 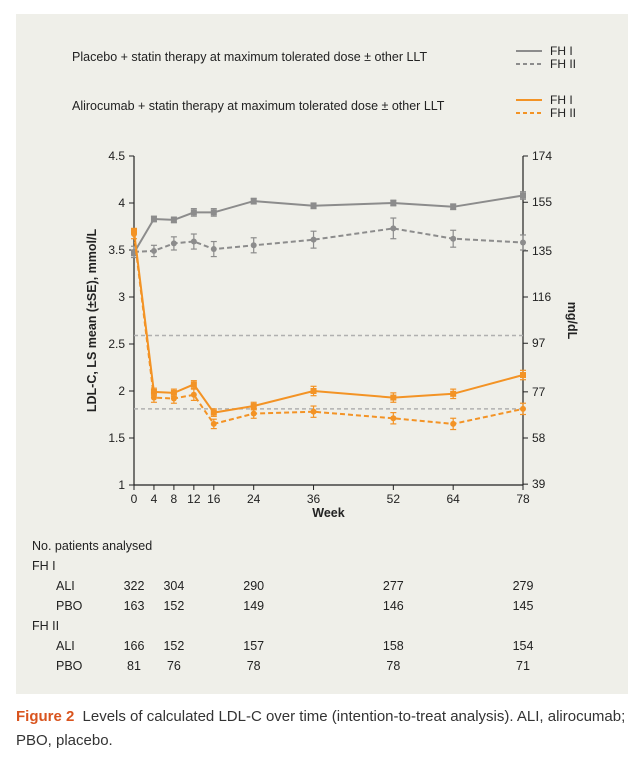 What do you see at coordinates (116, 344) in the screenshot?
I see `y-tick-label: 2.5` at bounding box center [116, 344].